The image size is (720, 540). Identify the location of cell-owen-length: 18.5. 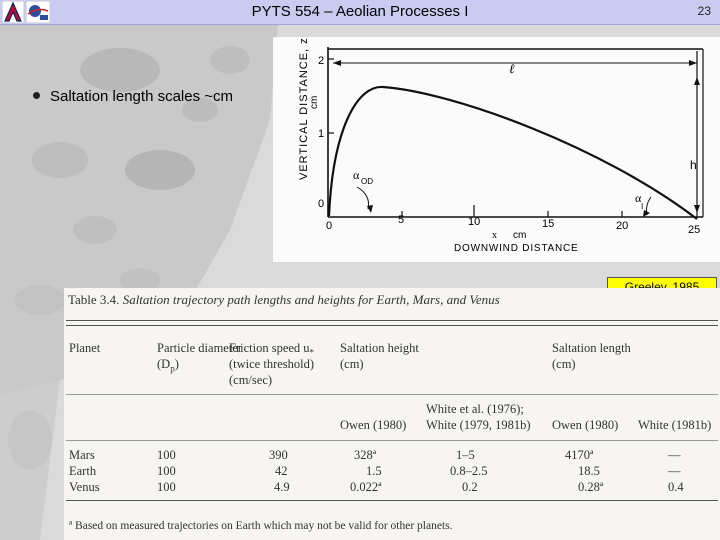
(589, 471).